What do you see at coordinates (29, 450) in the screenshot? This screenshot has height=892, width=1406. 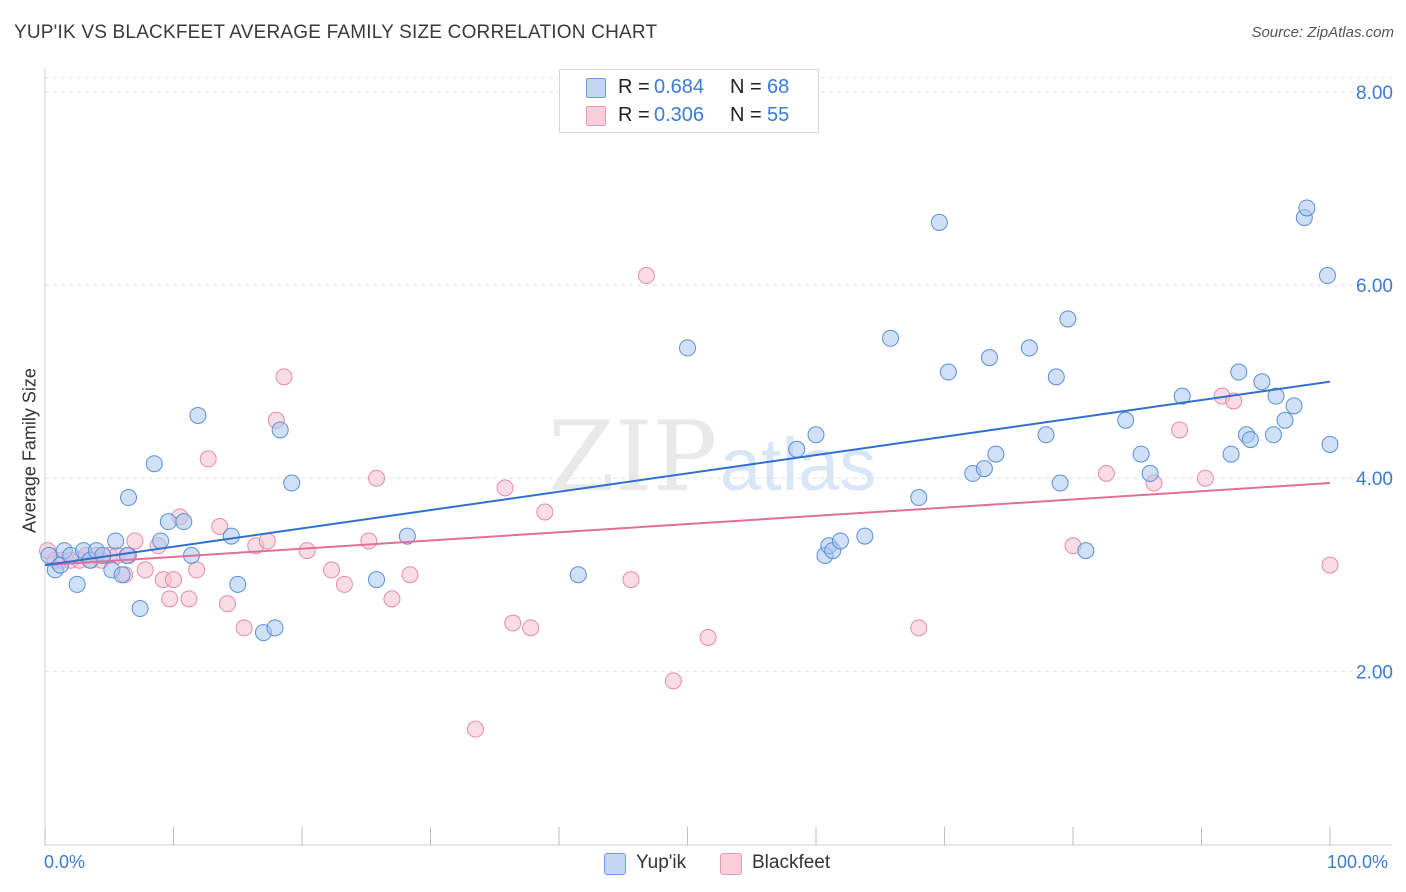 I see `y-axis-label: Average Family Size` at bounding box center [29, 450].